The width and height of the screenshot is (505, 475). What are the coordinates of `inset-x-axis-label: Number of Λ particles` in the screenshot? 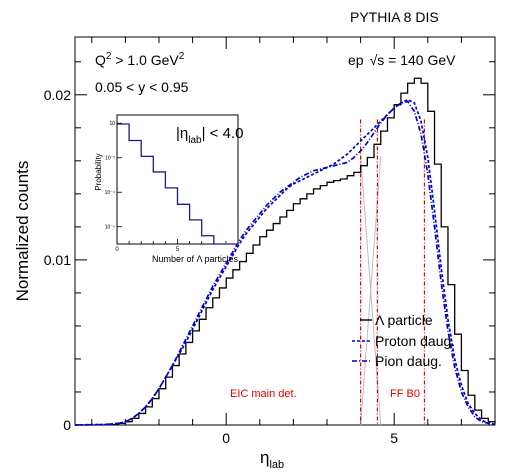 It's located at (195, 259).